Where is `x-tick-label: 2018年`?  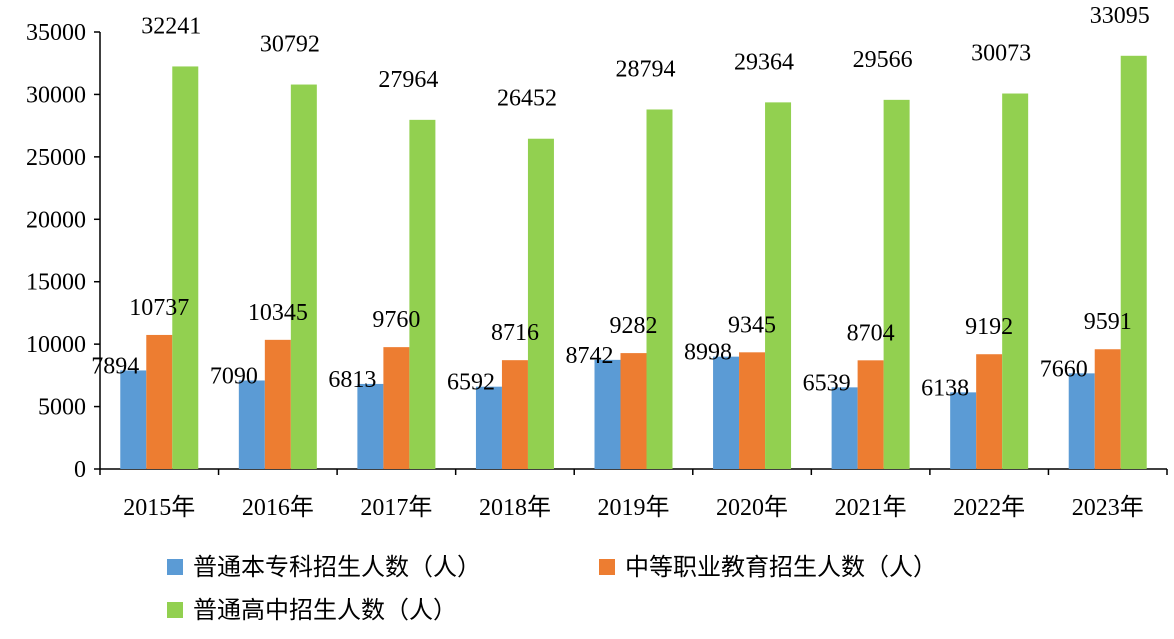
x-tick-label: 2018年 is located at coordinates (515, 507).